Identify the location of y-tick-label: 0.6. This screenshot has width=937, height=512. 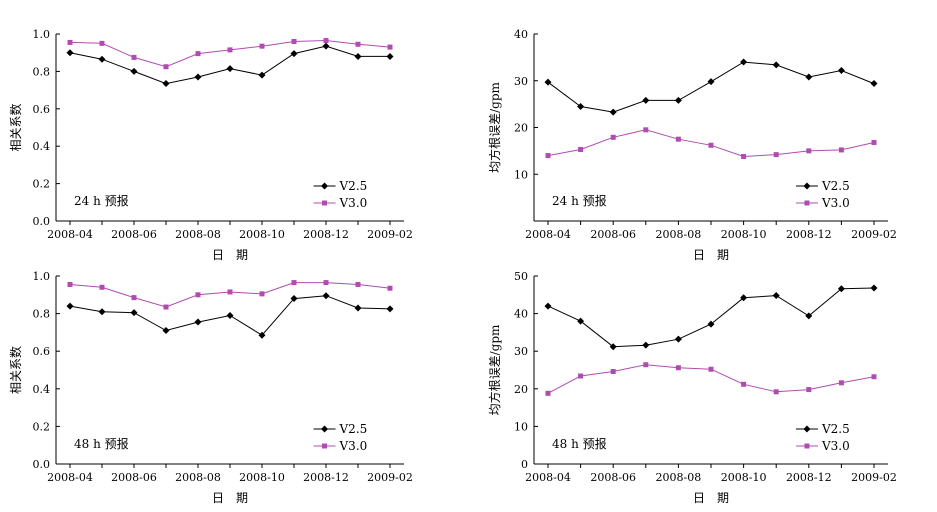
(42, 351).